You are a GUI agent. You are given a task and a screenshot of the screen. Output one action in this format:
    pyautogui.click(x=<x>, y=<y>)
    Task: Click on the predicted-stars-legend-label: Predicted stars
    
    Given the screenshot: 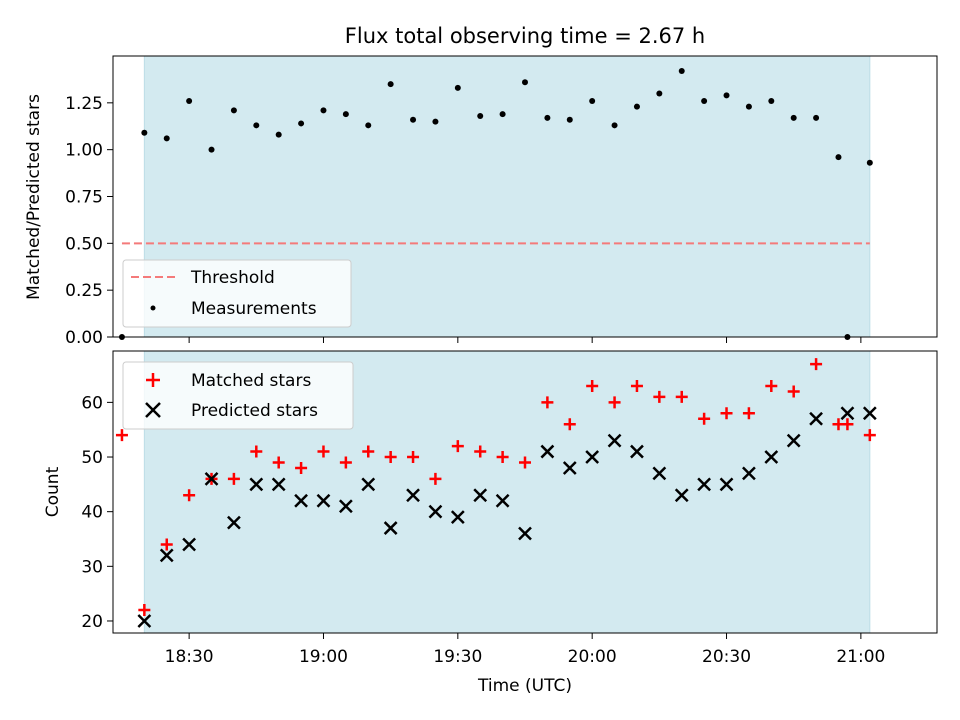 What is the action you would take?
    pyautogui.click(x=254, y=411)
    